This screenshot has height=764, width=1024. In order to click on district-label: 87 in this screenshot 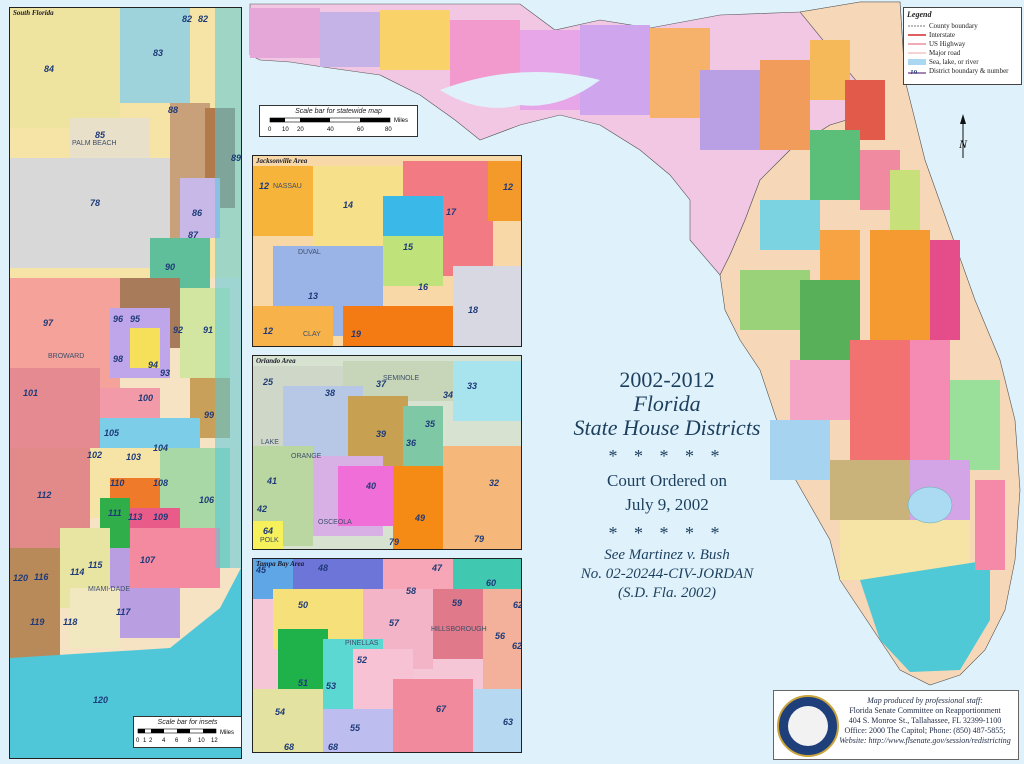, I will do `click(193, 235)`.